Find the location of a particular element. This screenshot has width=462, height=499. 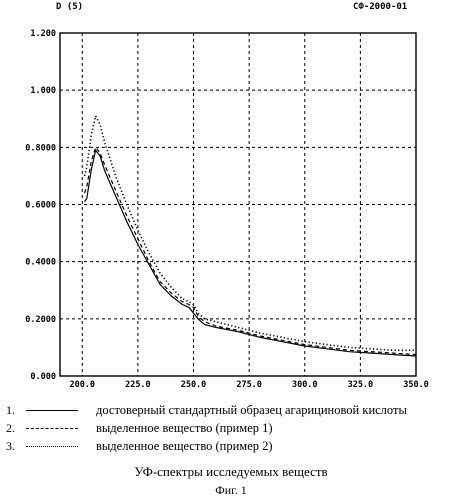

y-tick-label: 0.2000 is located at coordinates (40, 320).